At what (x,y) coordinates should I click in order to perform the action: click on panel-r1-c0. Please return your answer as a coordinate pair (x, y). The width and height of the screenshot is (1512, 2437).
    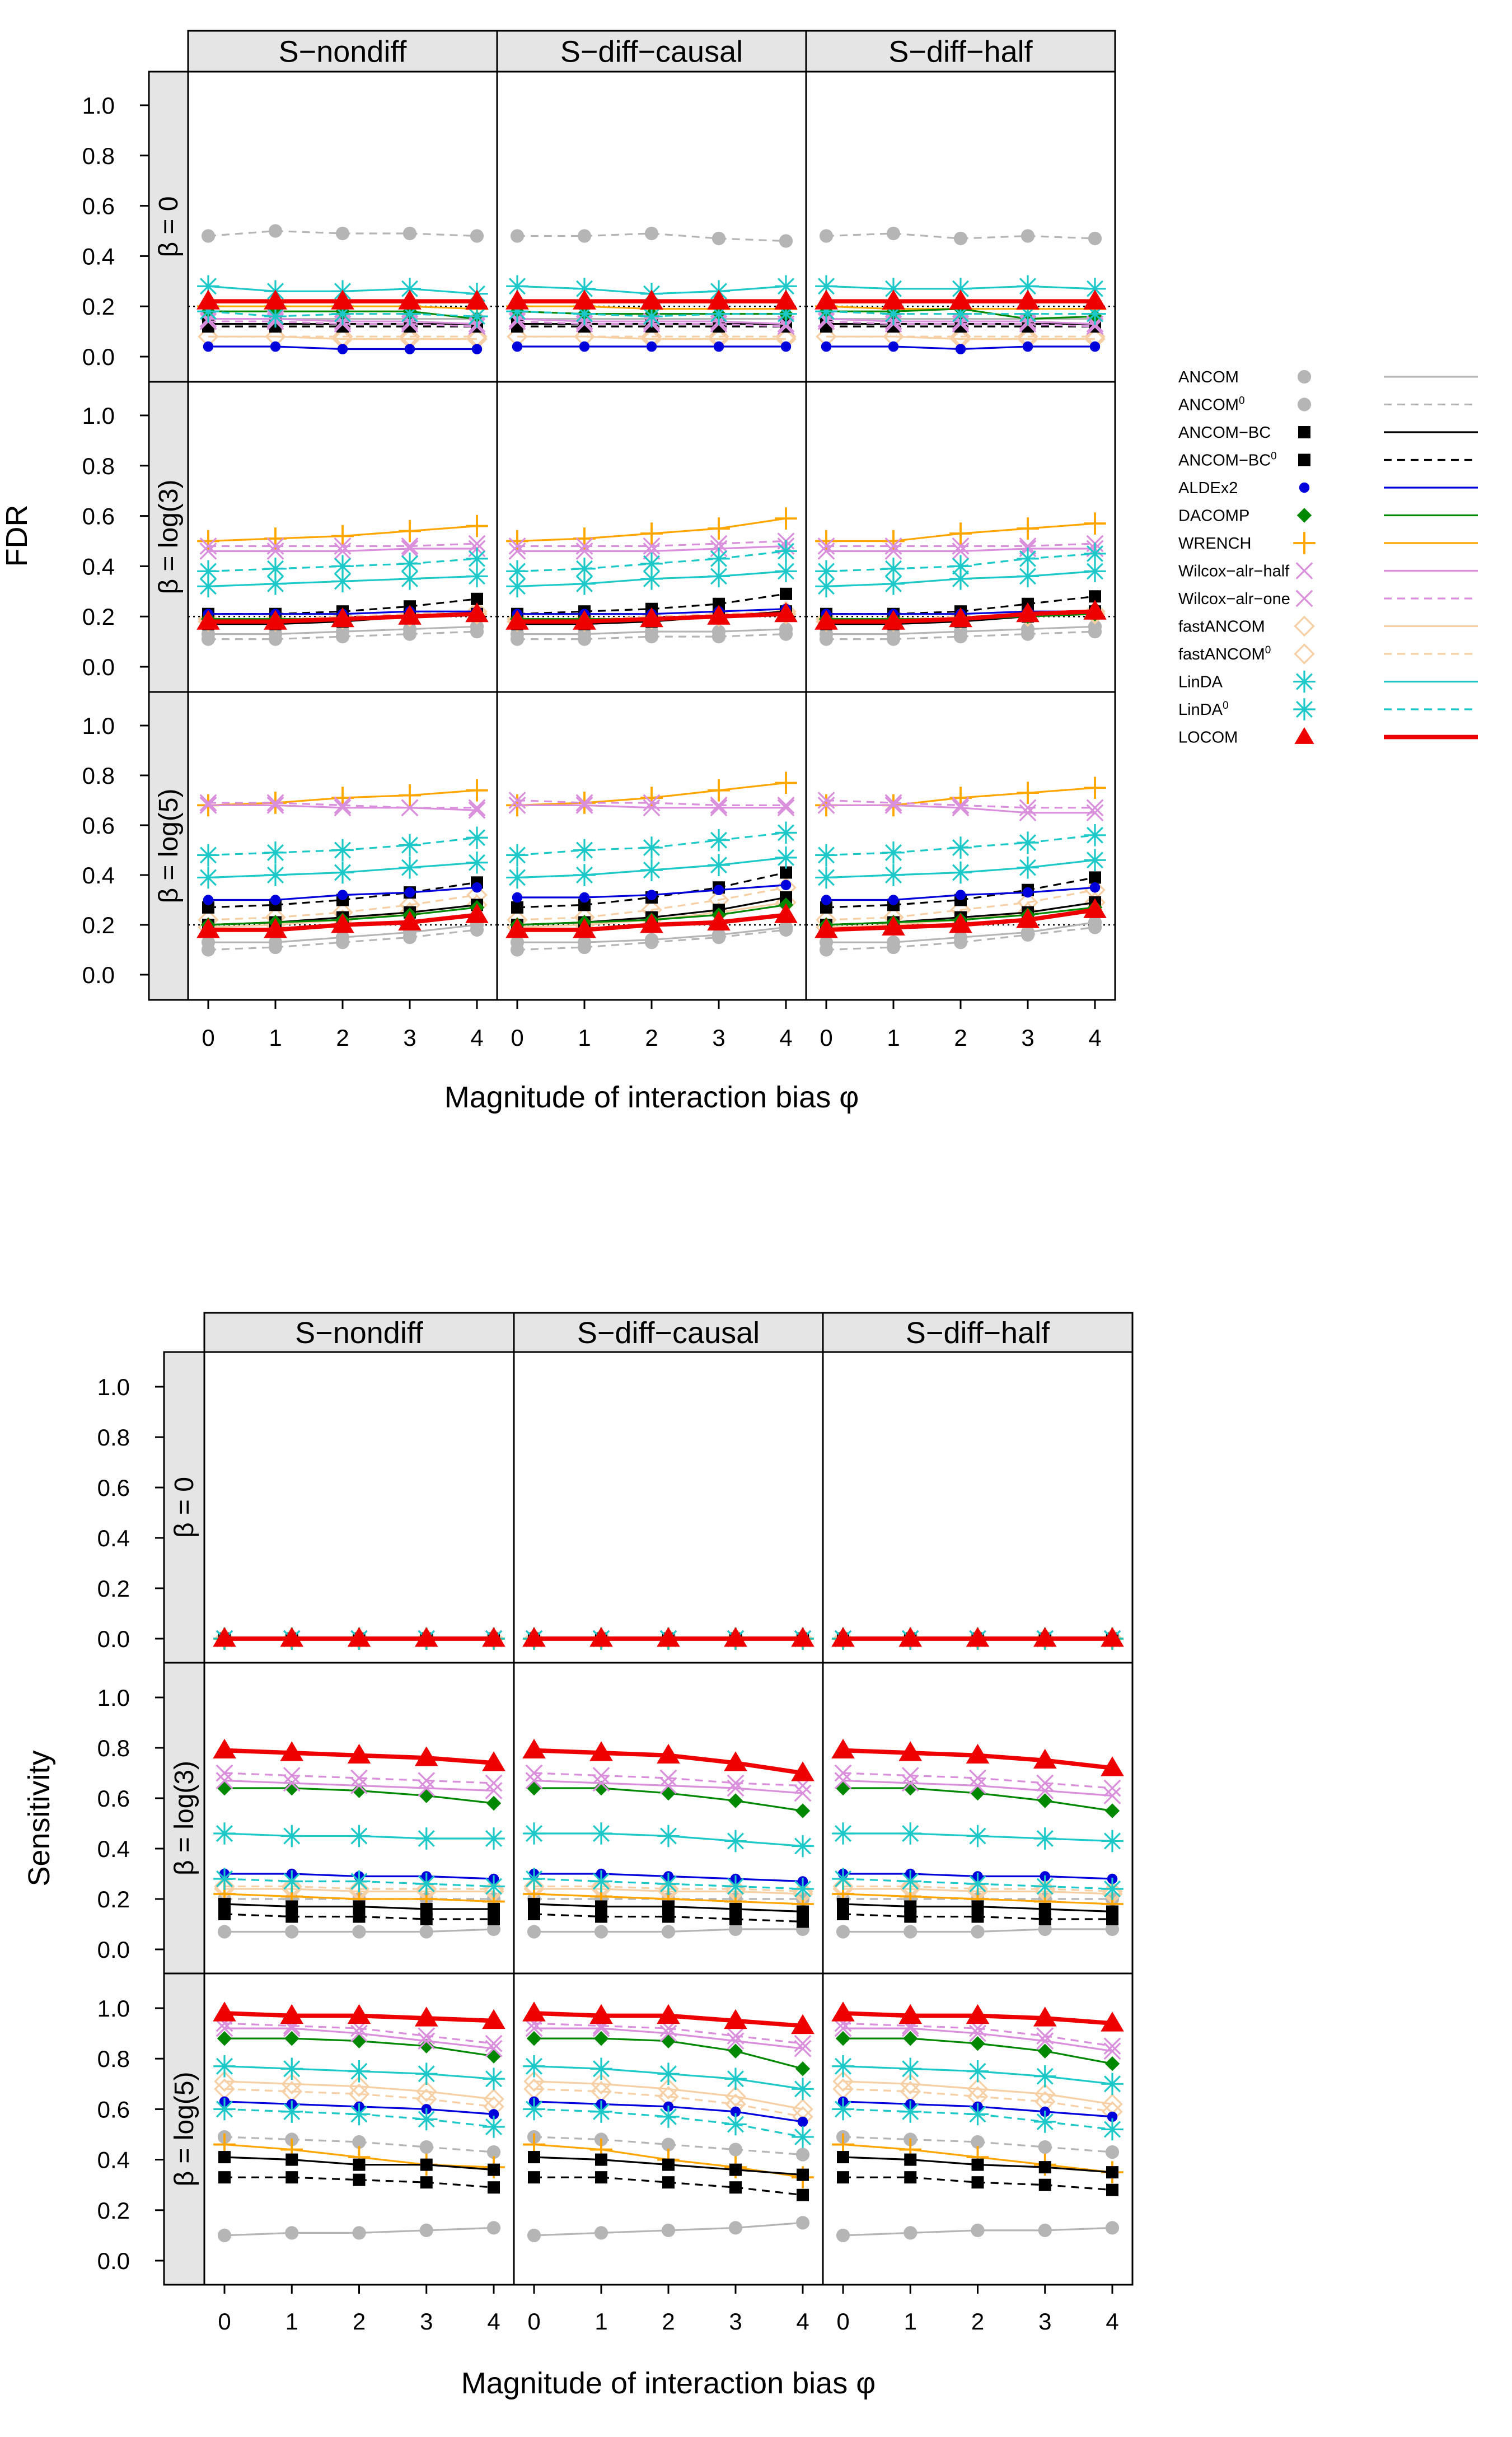
    Looking at the image, I should click on (342, 537).